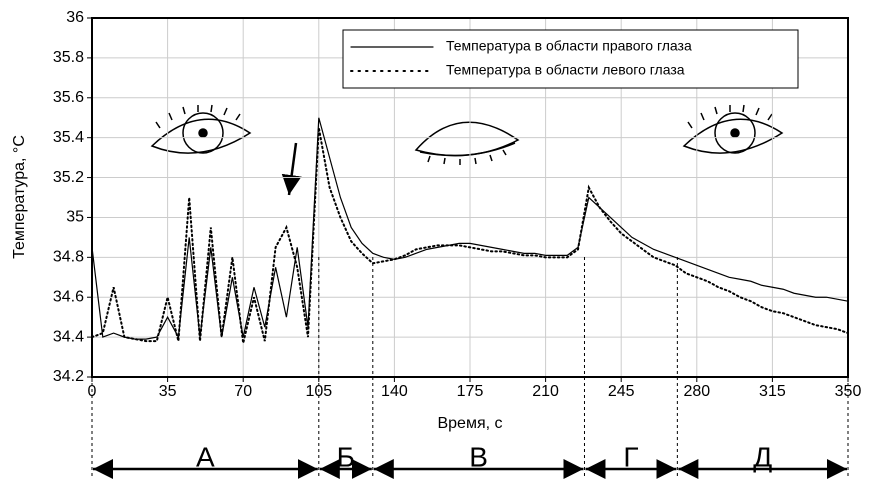 The image size is (874, 481). Describe the element at coordinates (772, 391) in the screenshot. I see `x-tick-label: 315` at that location.